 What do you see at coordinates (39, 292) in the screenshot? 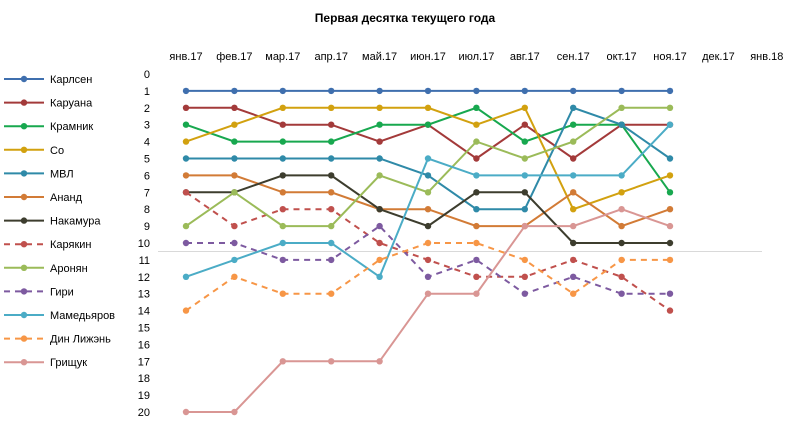
I see `legend-item: Гири` at bounding box center [39, 292].